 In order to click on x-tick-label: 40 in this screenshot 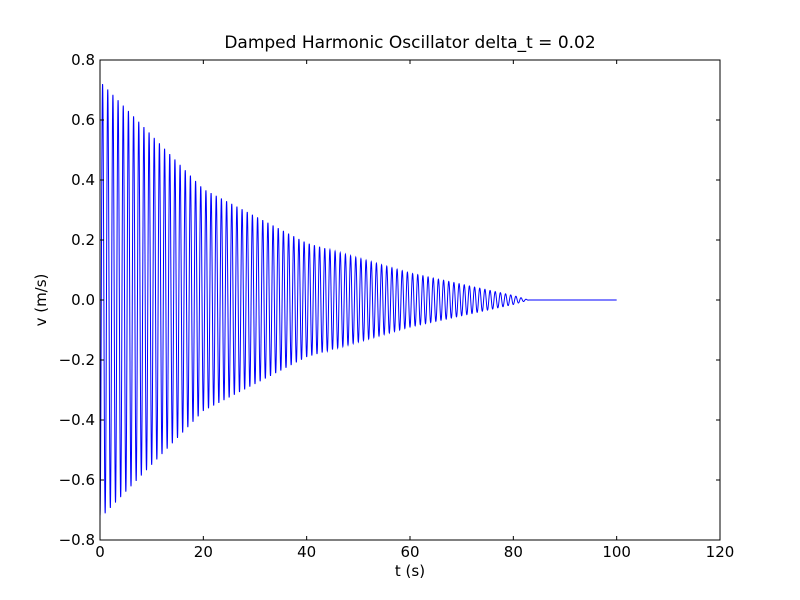, I will do `click(306, 552)`.